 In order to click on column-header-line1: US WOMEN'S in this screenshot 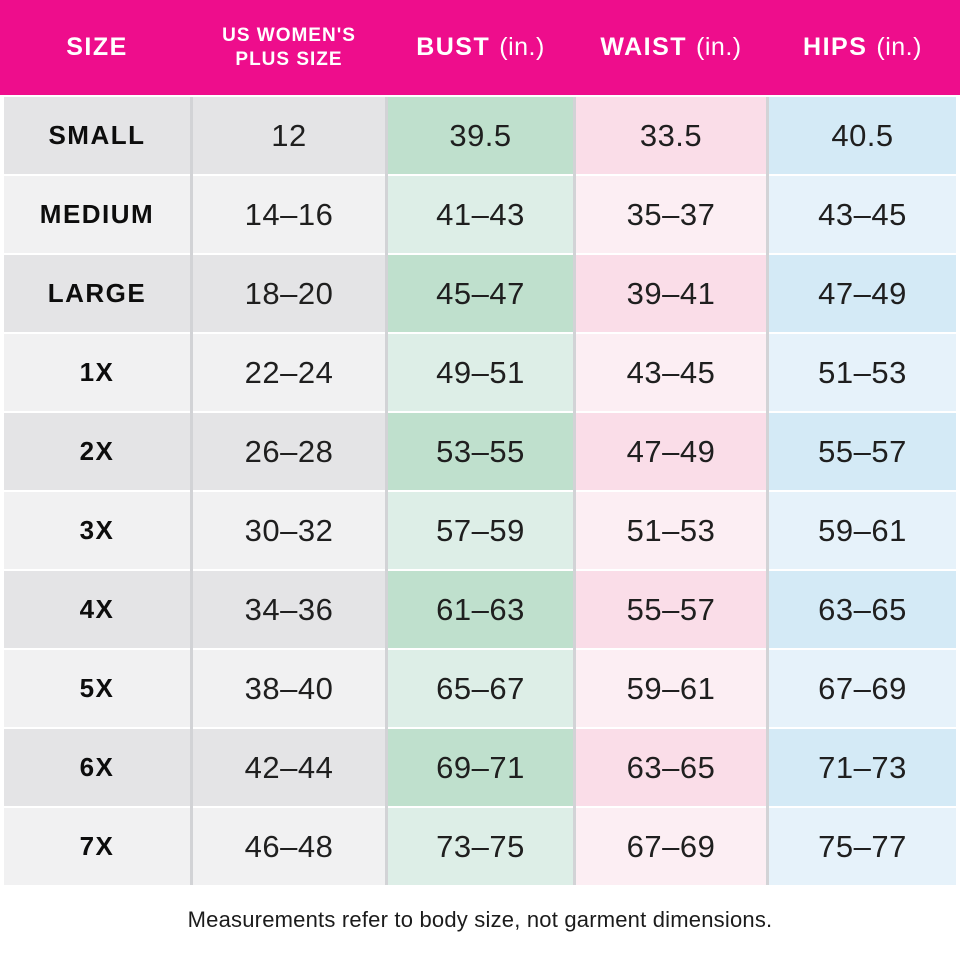, I will do `click(289, 35)`.